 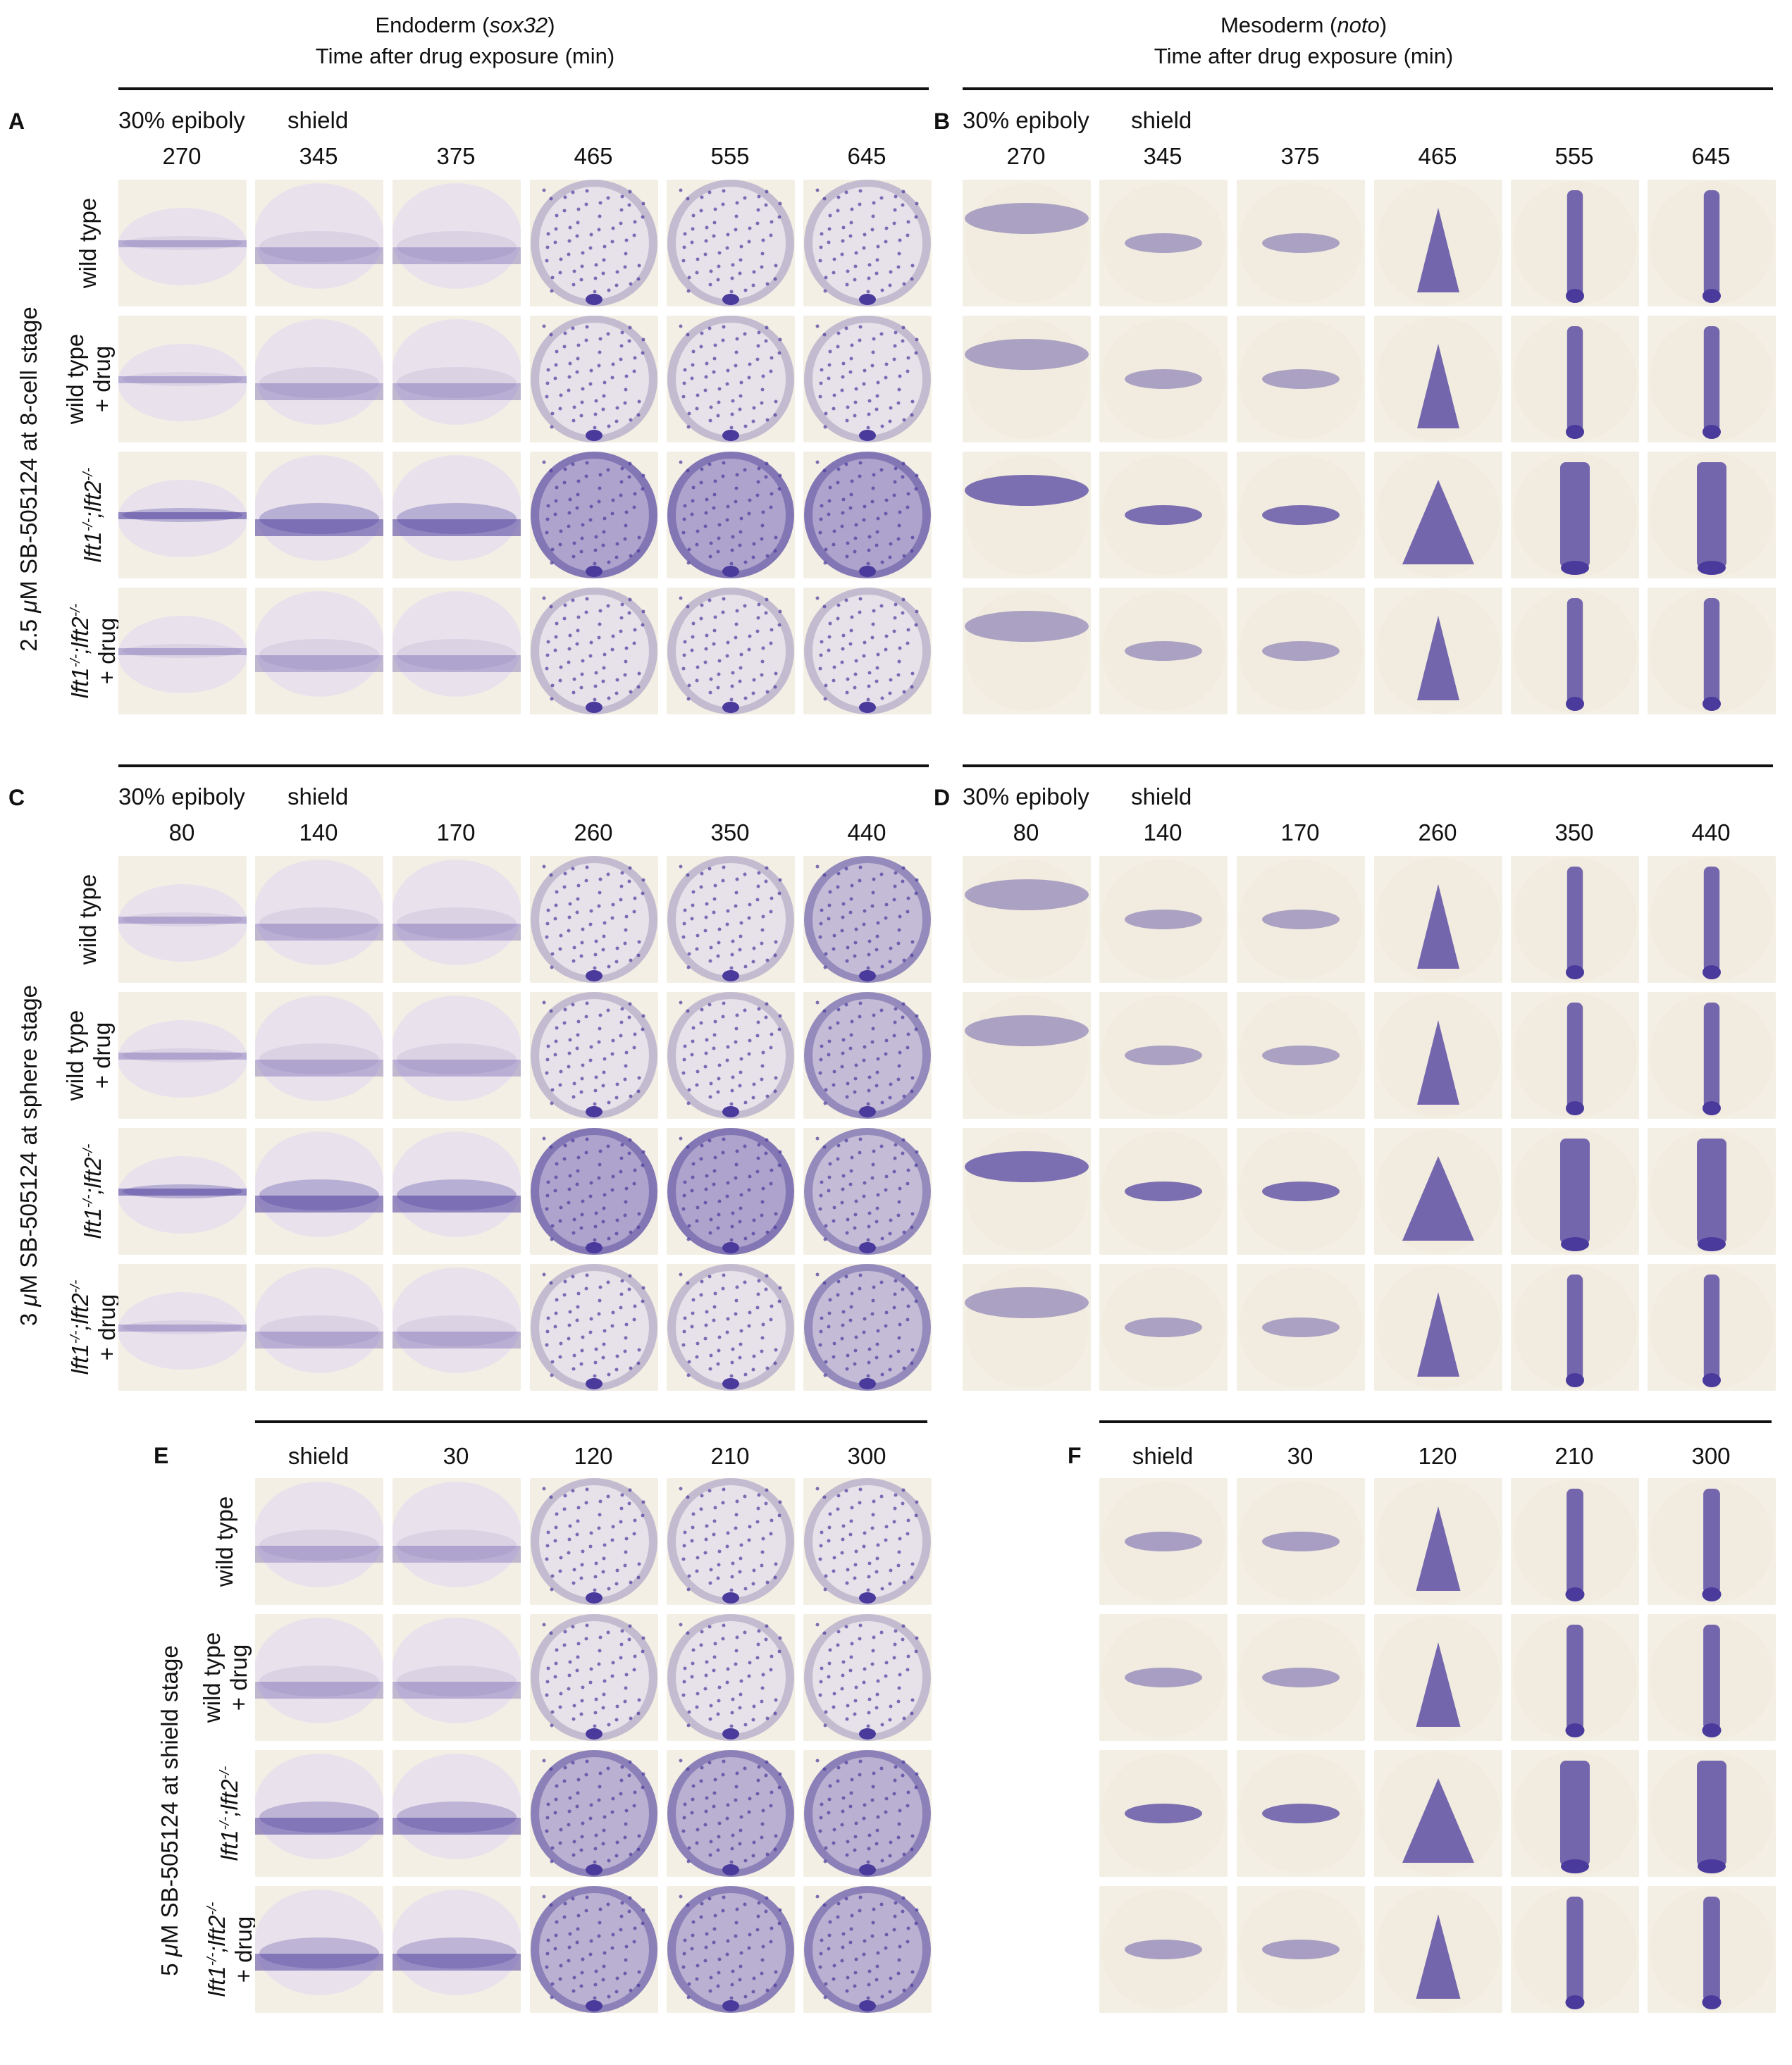 What do you see at coordinates (1711, 1456) in the screenshot?
I see `time-label: 300` at bounding box center [1711, 1456].